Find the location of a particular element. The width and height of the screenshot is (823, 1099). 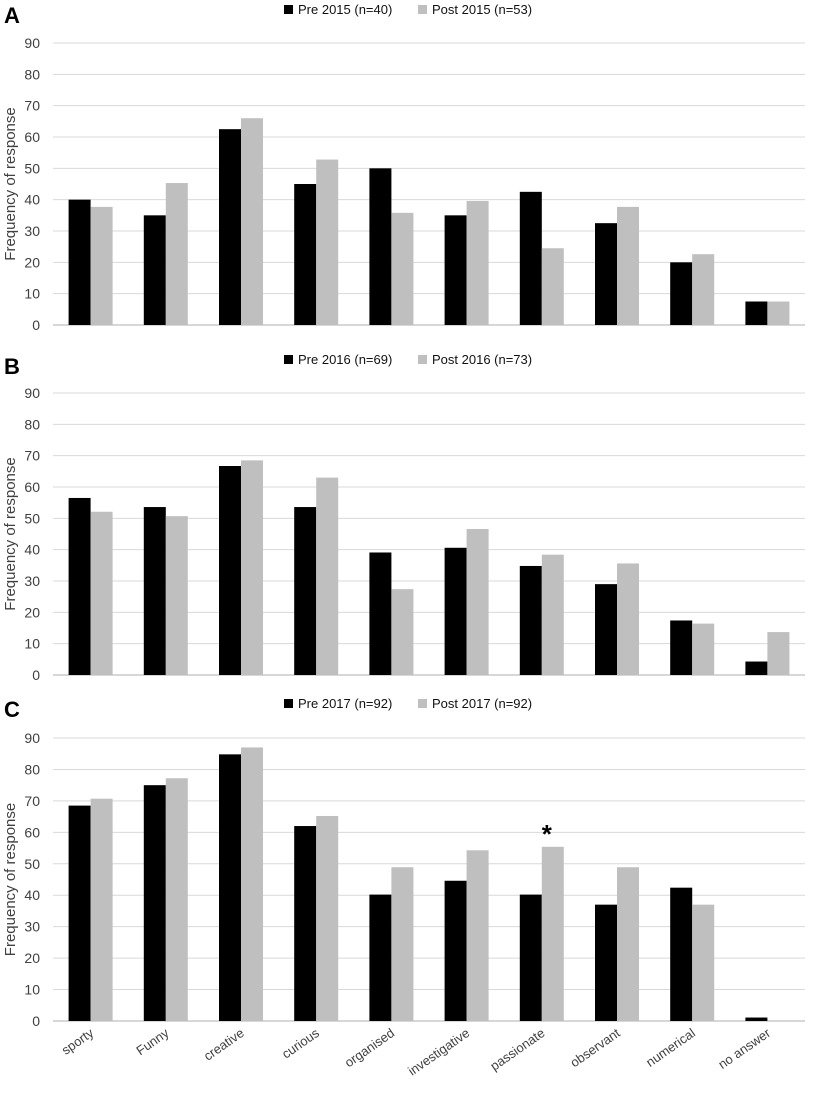

legend: Pre 2017 (n=92) Post 2017 (n=92) is located at coordinates (408, 703).